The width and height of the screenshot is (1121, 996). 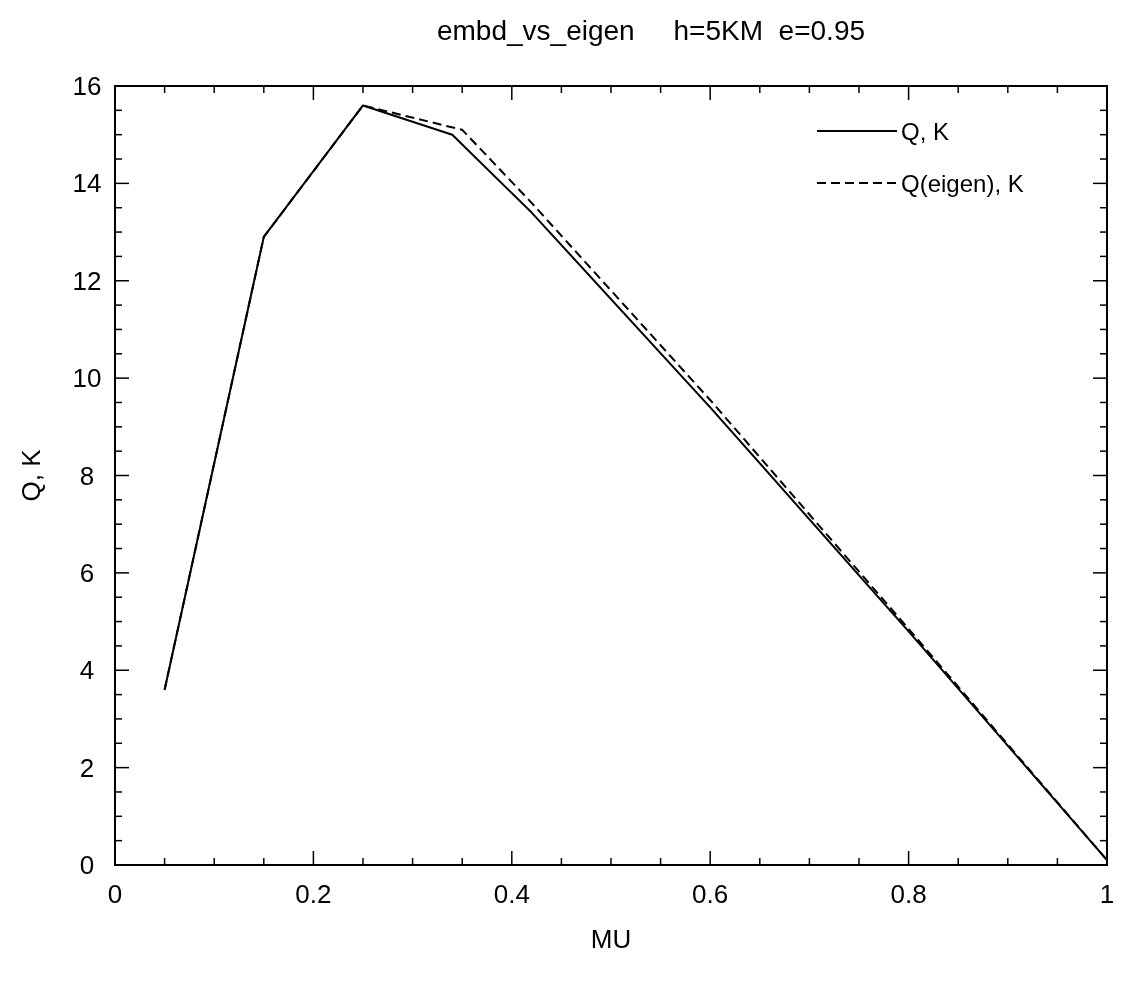 What do you see at coordinates (87, 670) in the screenshot?
I see `y-tick-label: 4` at bounding box center [87, 670].